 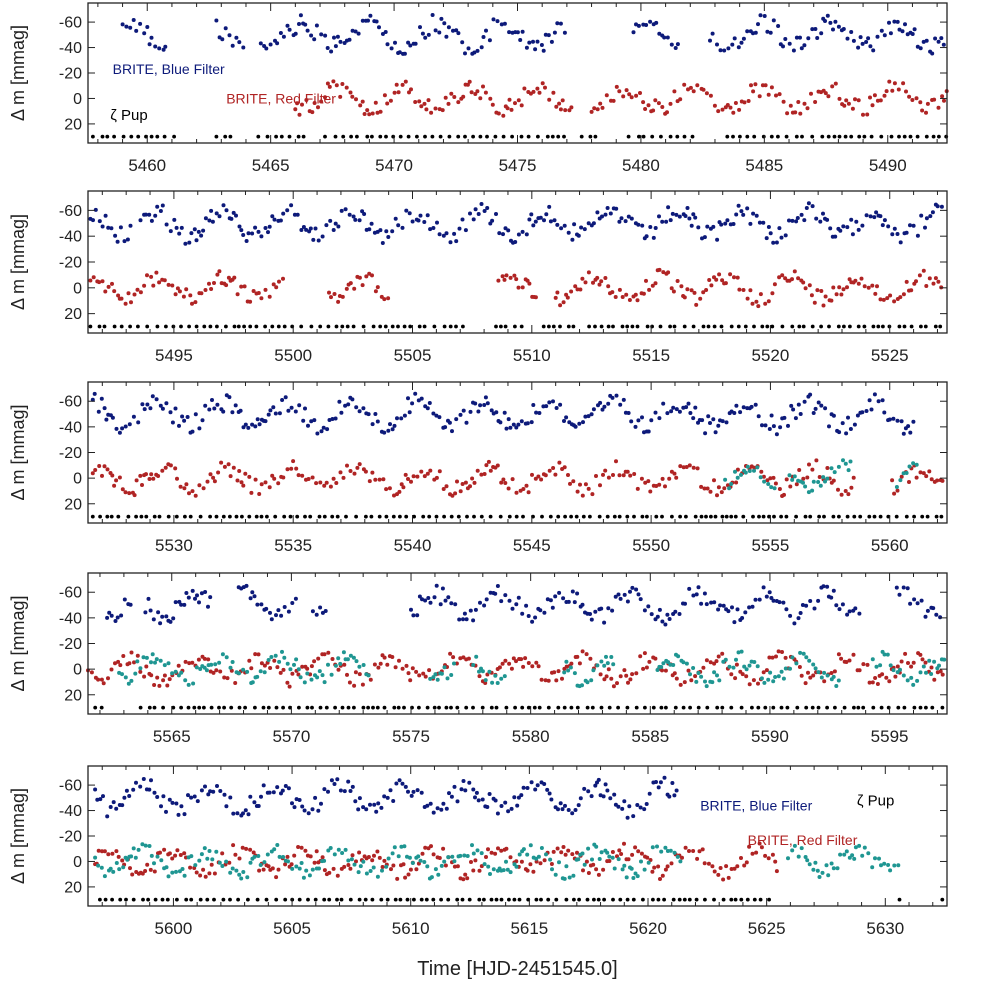 What do you see at coordinates (760, 477) in the screenshot?
I see `data-point-teal-p3` at bounding box center [760, 477].